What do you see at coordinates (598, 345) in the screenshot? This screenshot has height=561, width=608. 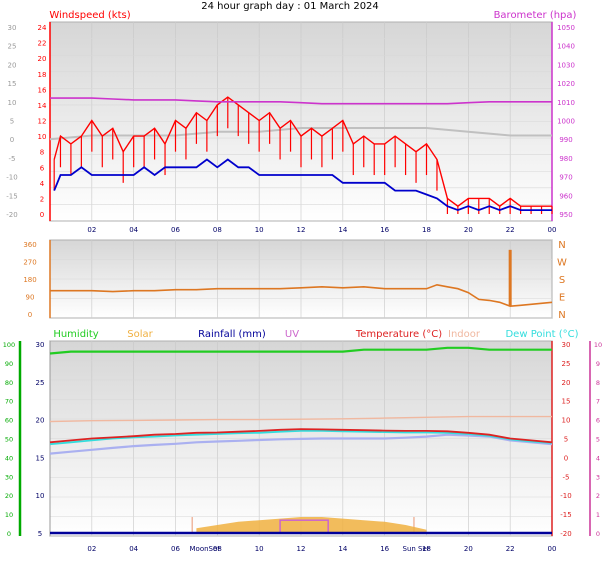 I see `uv-far-right-tick-label: 10` at bounding box center [598, 345].